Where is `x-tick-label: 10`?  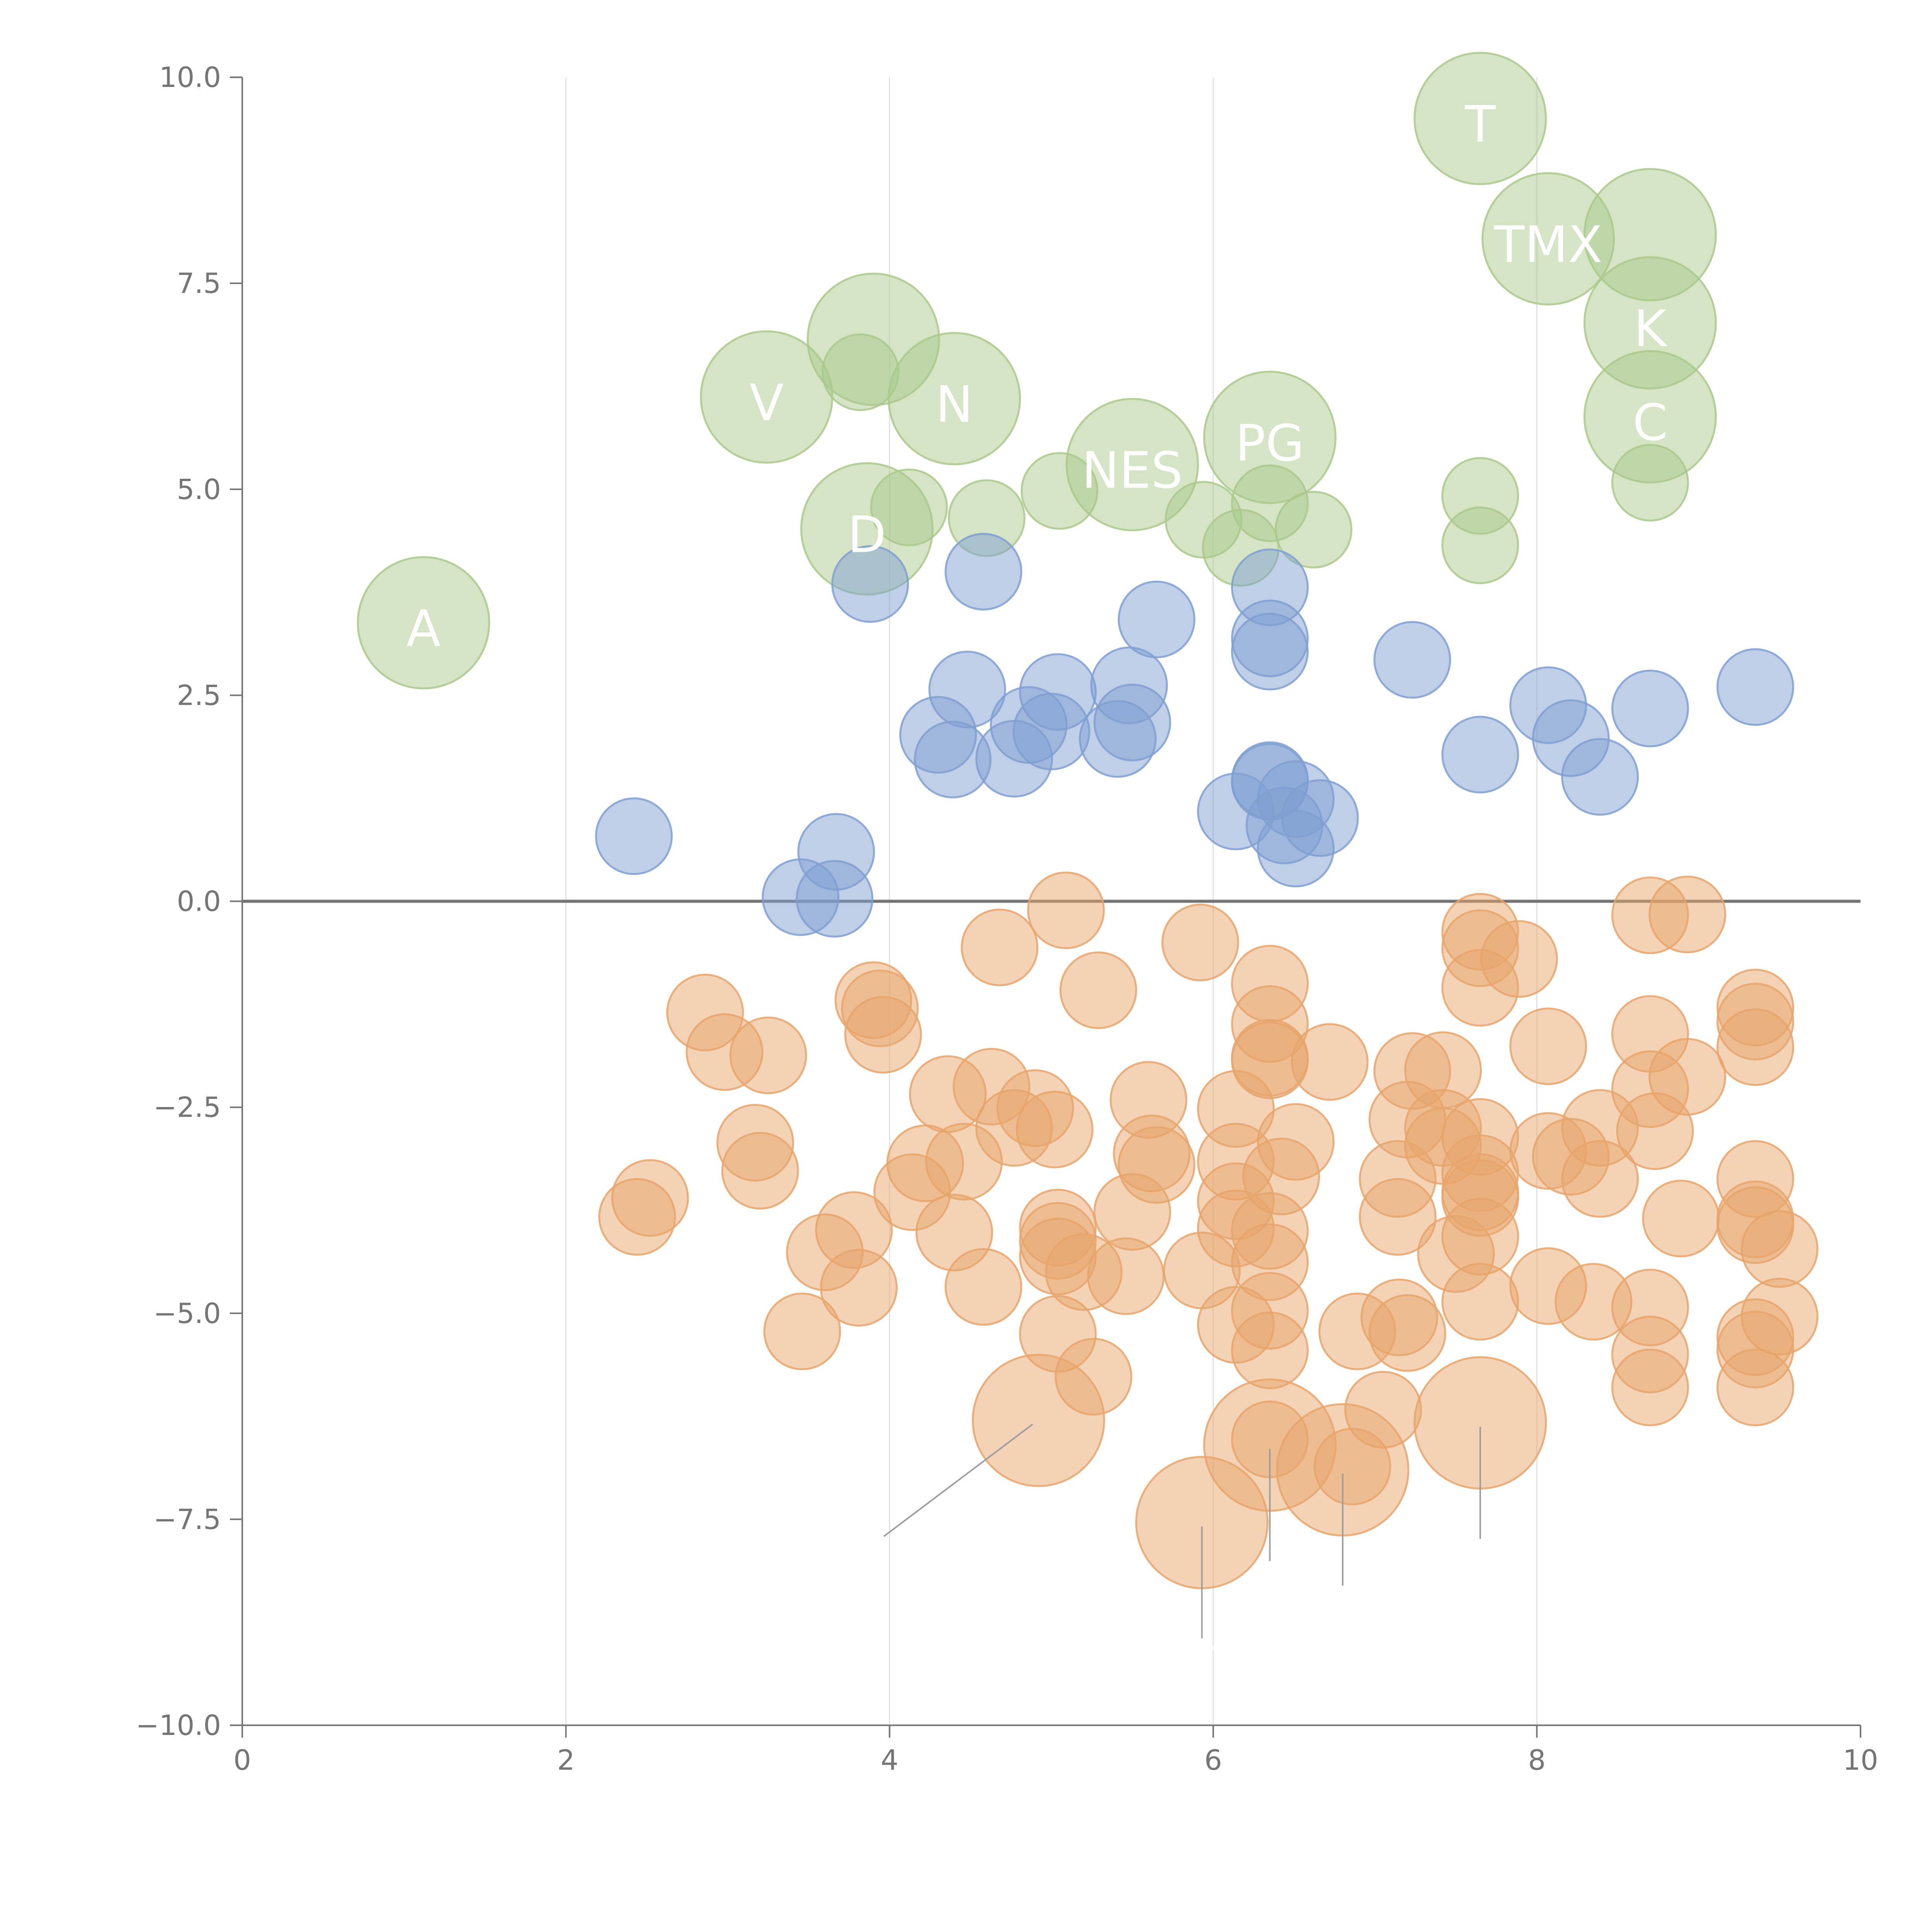 x-tick-label: 10 is located at coordinates (1860, 1760).